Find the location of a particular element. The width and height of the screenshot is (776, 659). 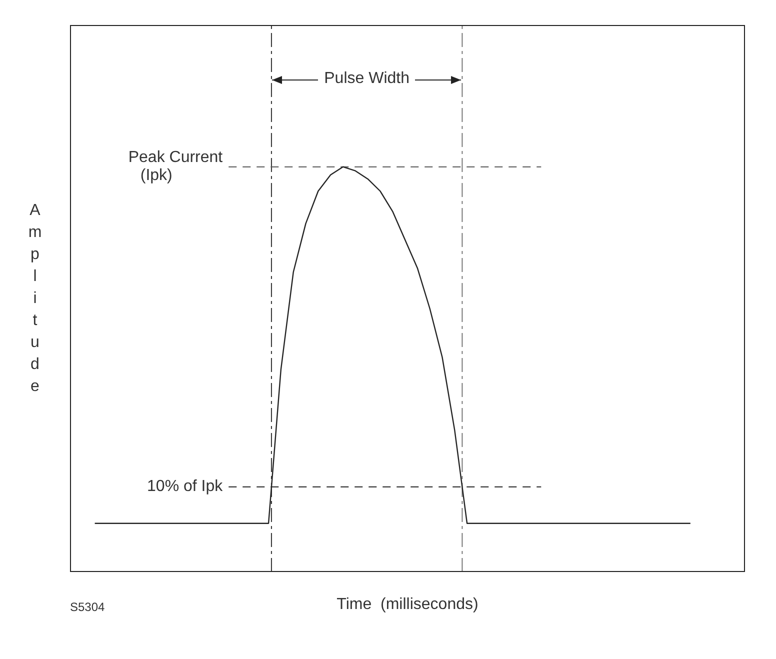

x-axis-title: Time (milliseconds) is located at coordinates (407, 604).